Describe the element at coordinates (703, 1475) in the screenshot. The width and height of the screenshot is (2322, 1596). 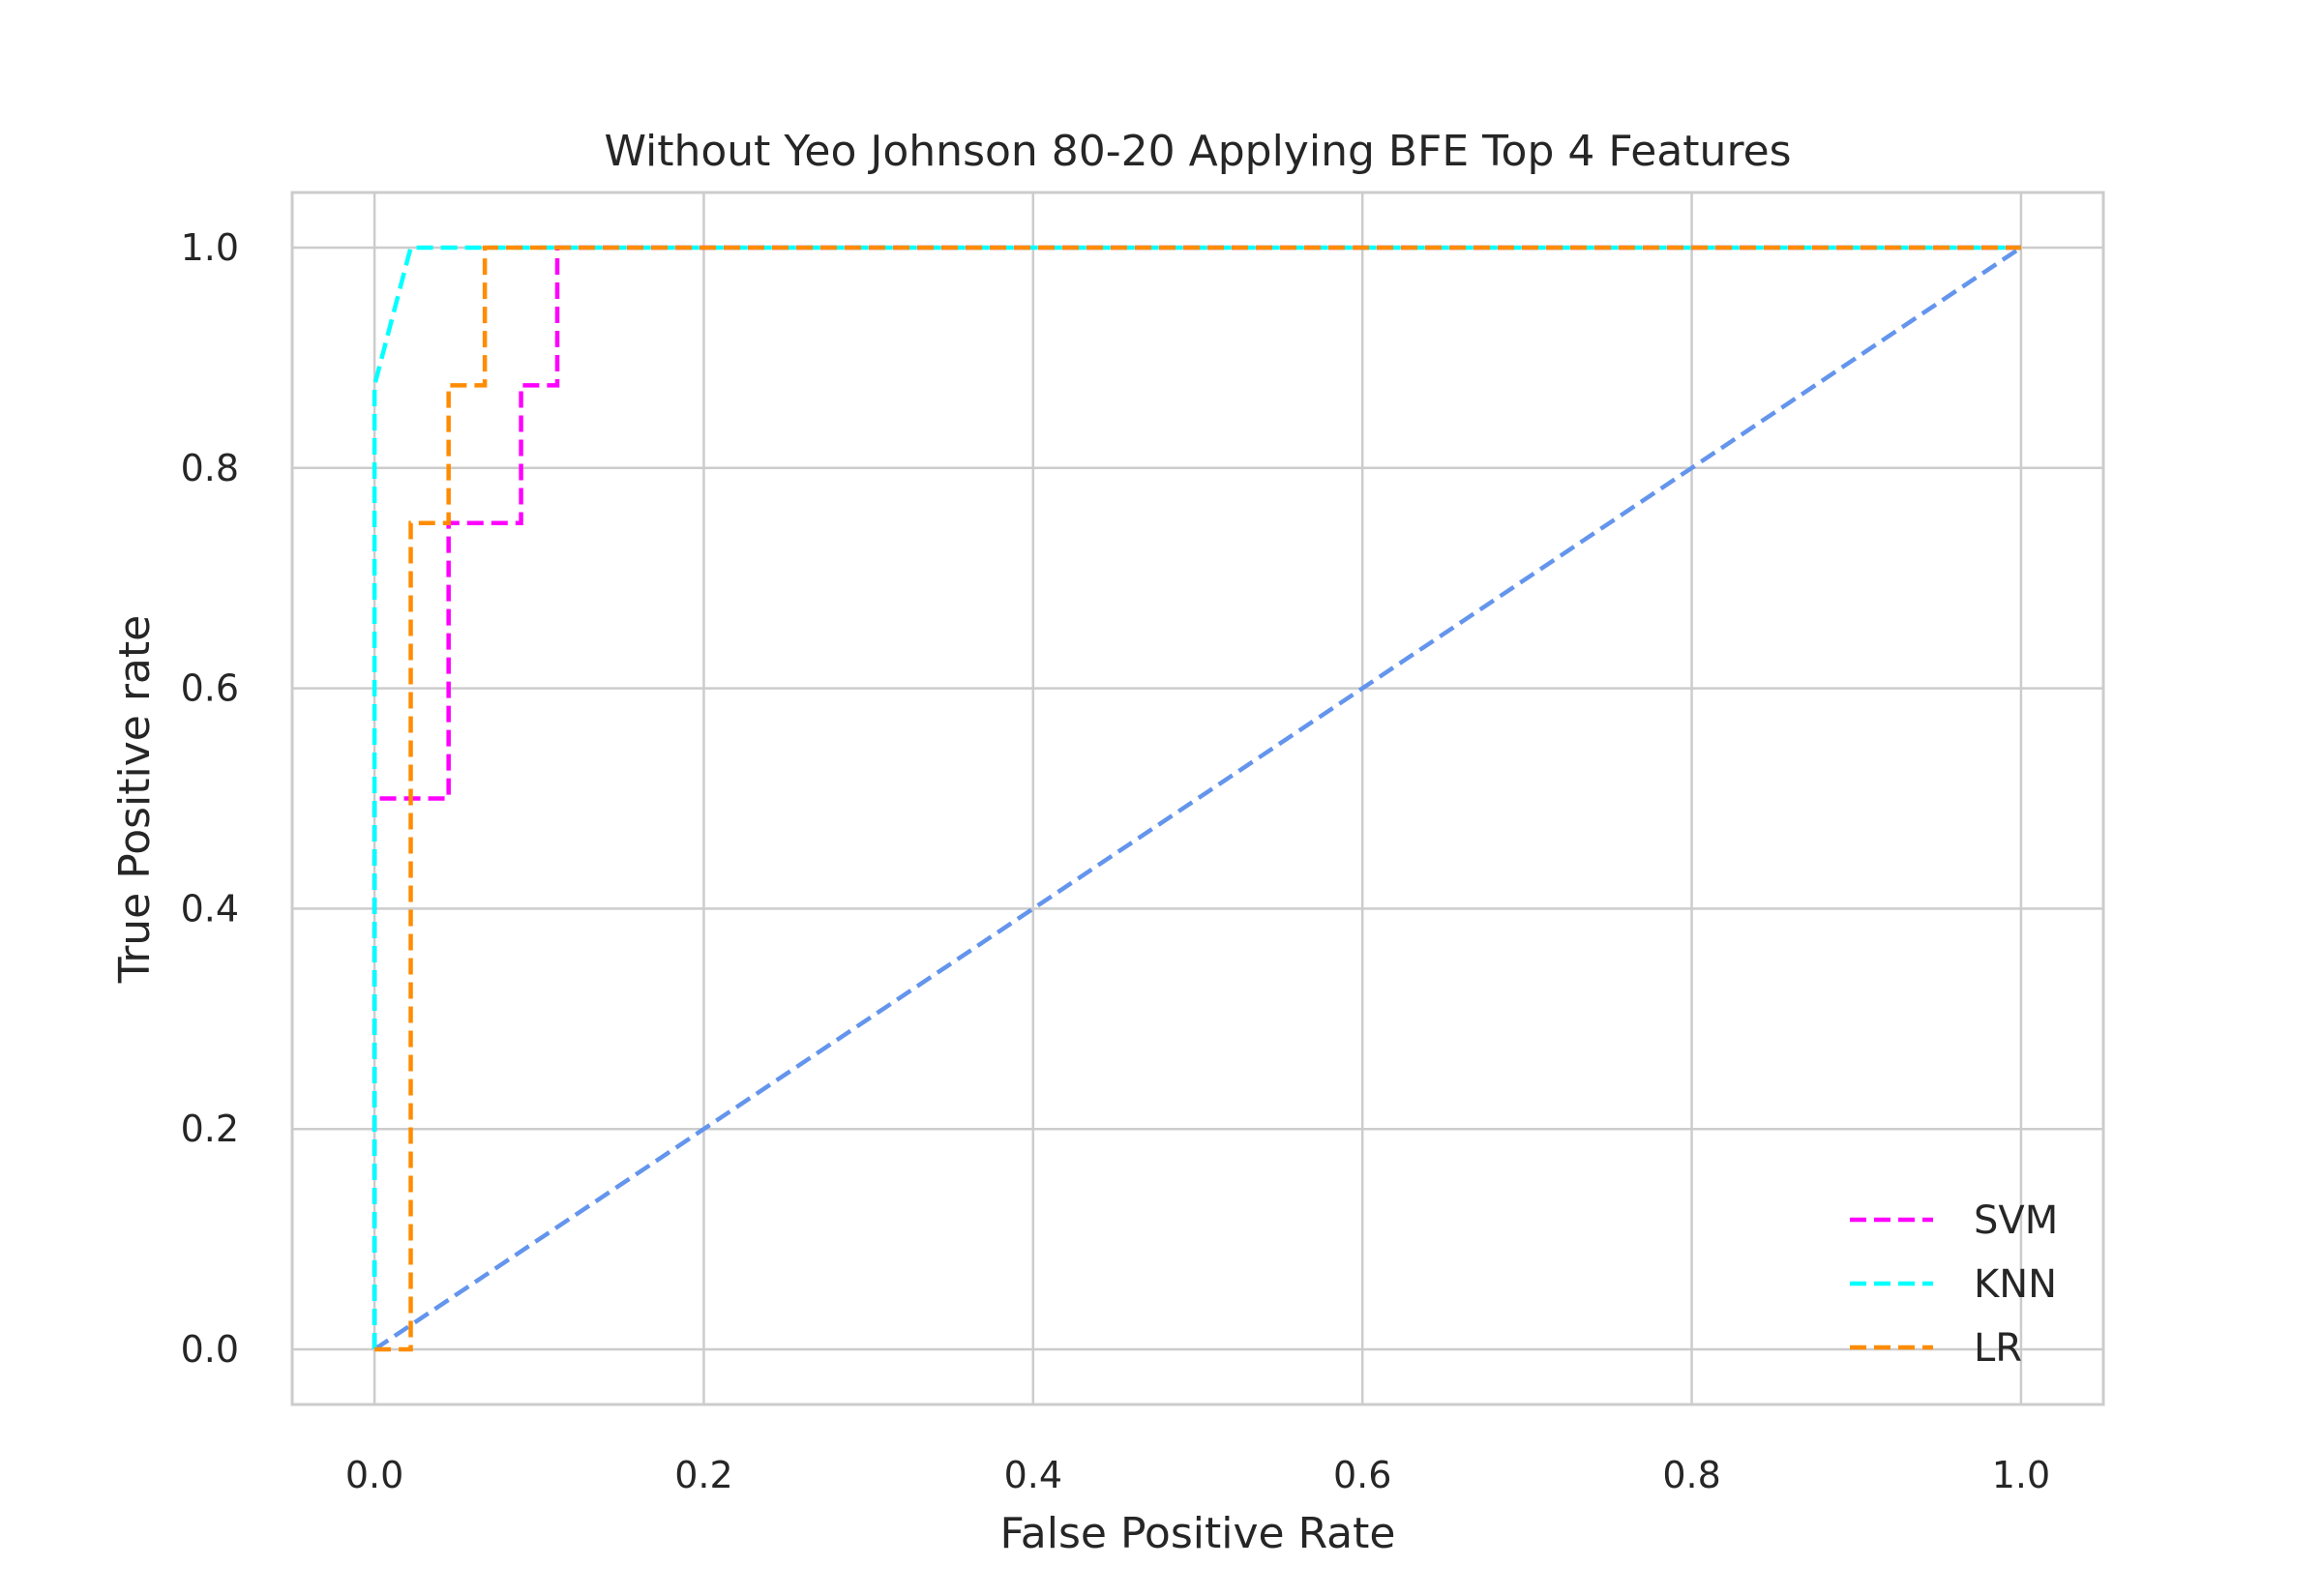
I see `x-tick-label: 0.2` at that location.